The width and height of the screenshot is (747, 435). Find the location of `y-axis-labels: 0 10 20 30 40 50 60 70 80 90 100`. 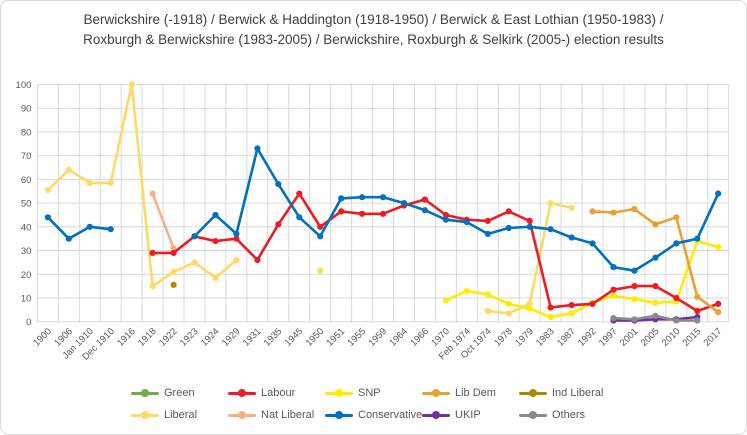

y-axis-labels: 0 10 20 30 40 50 60 70 80 90 100 is located at coordinates (24, 204).